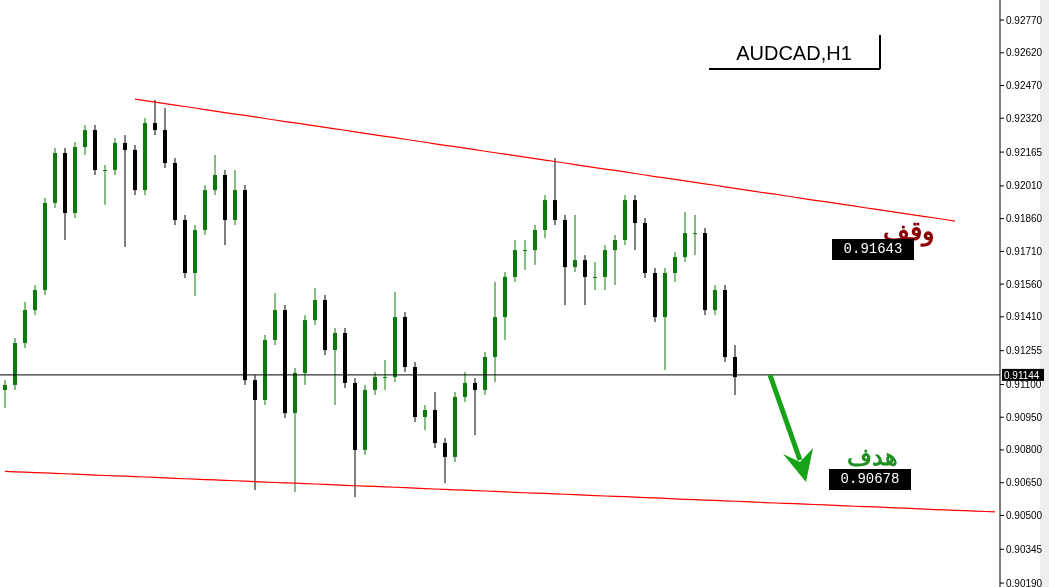 This screenshot has width=1049, height=587. What do you see at coordinates (1024, 582) in the screenshot?
I see `y-tick-label: 0.90190` at bounding box center [1024, 582].